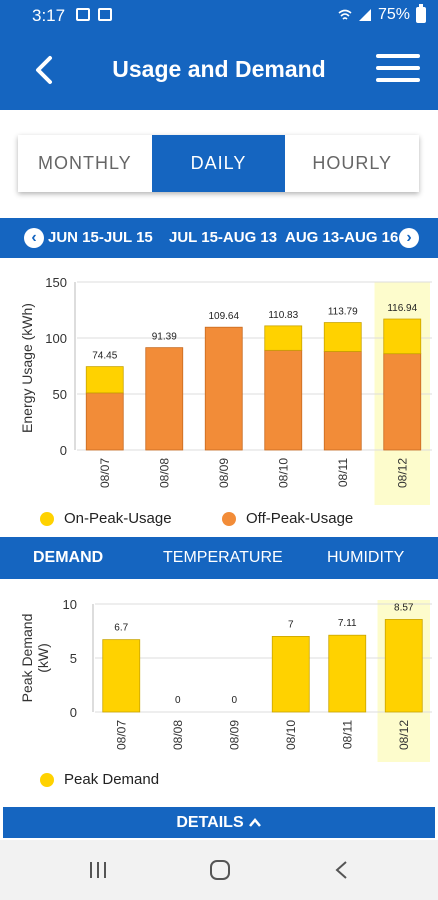 The width and height of the screenshot is (438, 900). What do you see at coordinates (421, 13) in the screenshot?
I see `battery-icon` at bounding box center [421, 13].